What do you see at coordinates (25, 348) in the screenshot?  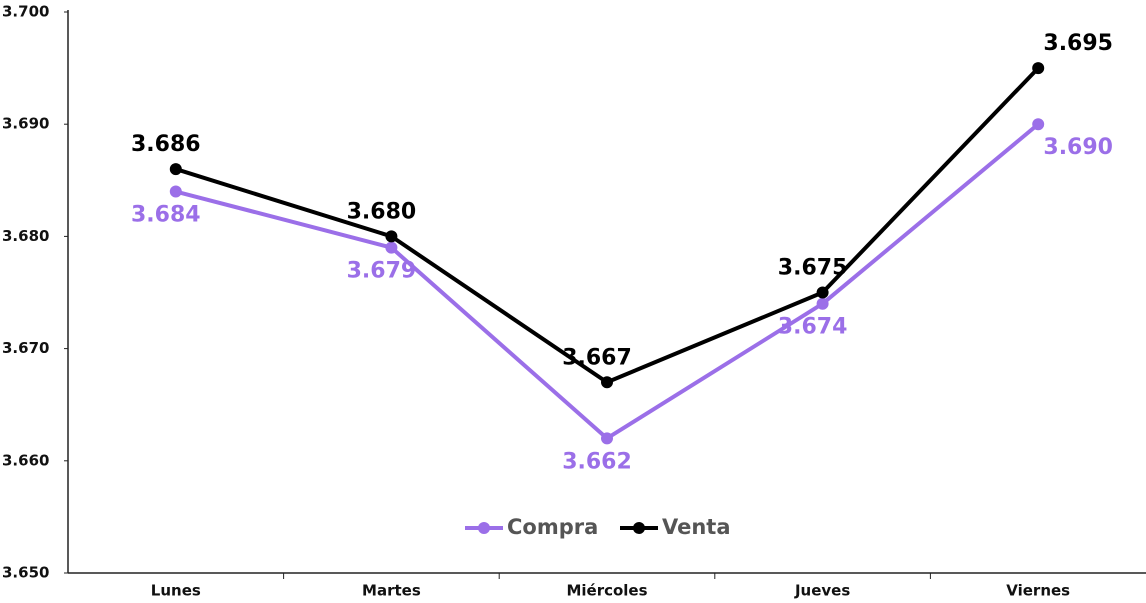 I see `y-tick-label: 3.670` at bounding box center [25, 348].